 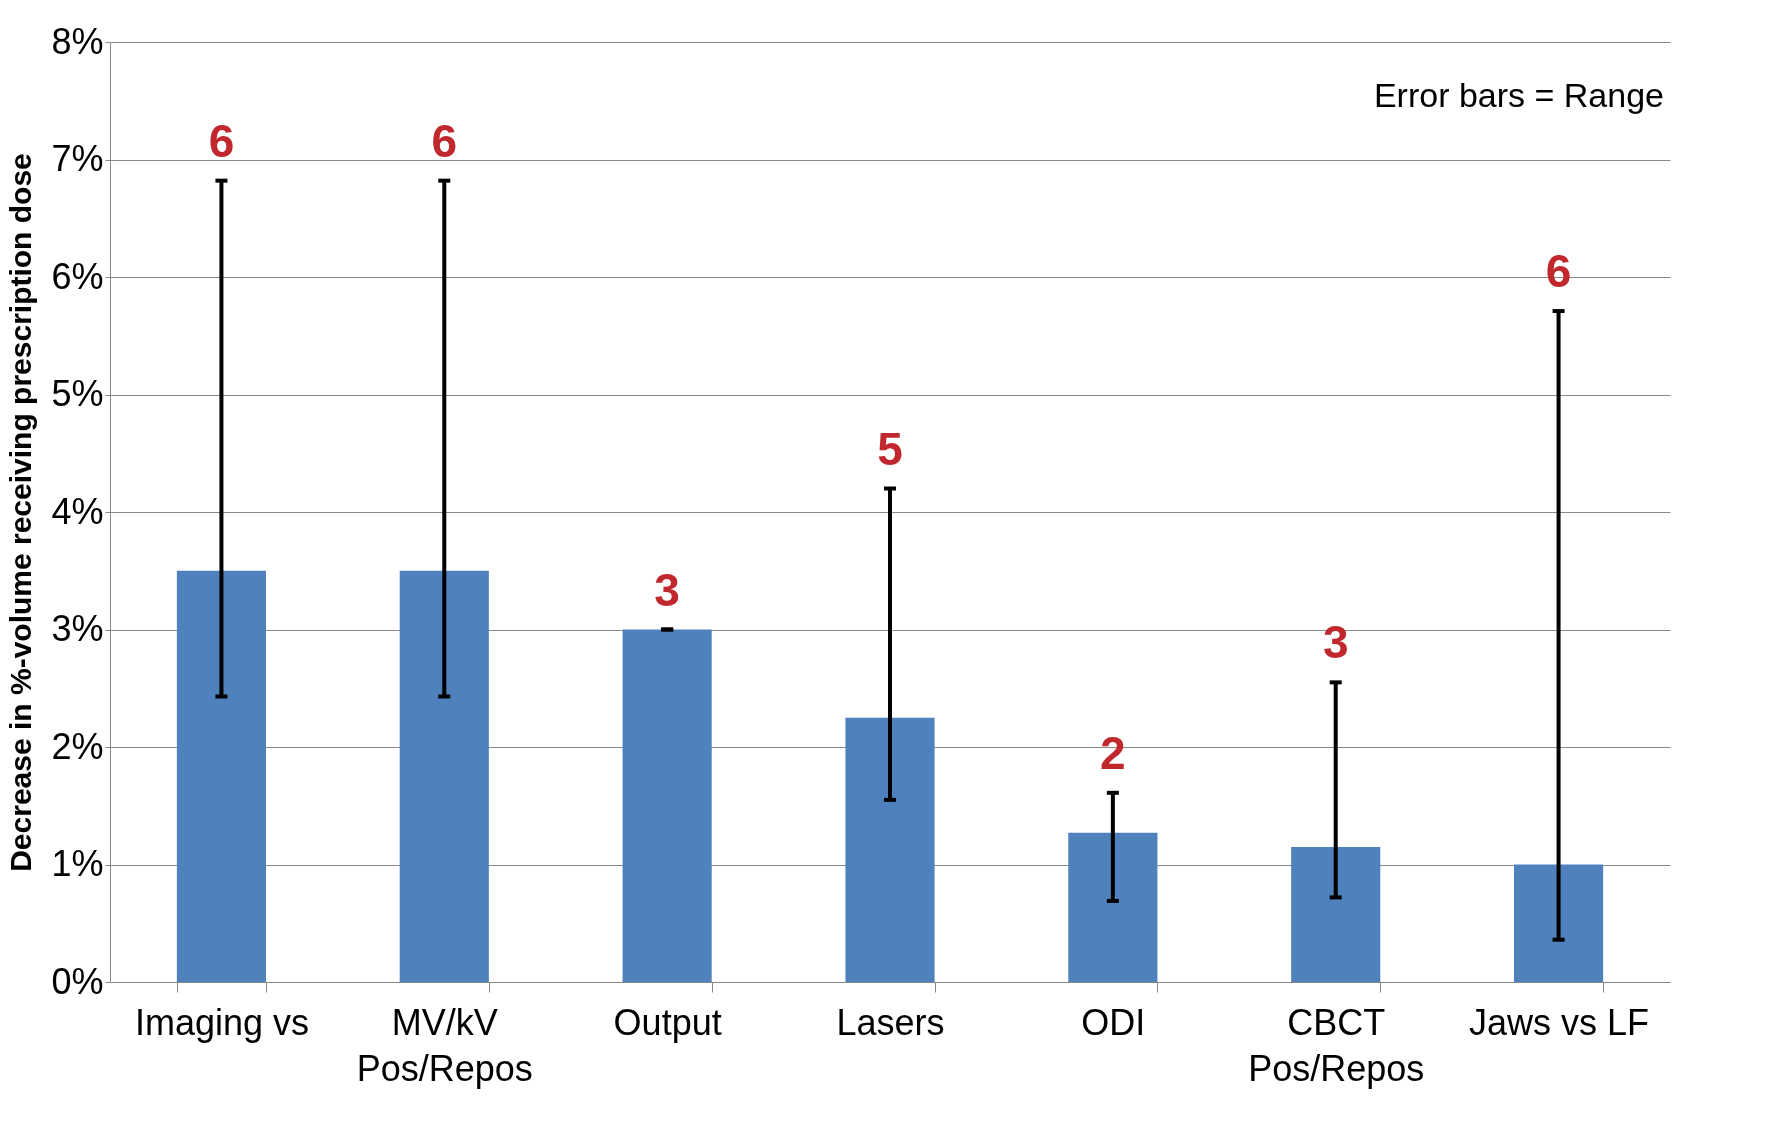 I want to click on x-tick-label: MV/kV Pos/Repos, so click(x=444, y=1045).